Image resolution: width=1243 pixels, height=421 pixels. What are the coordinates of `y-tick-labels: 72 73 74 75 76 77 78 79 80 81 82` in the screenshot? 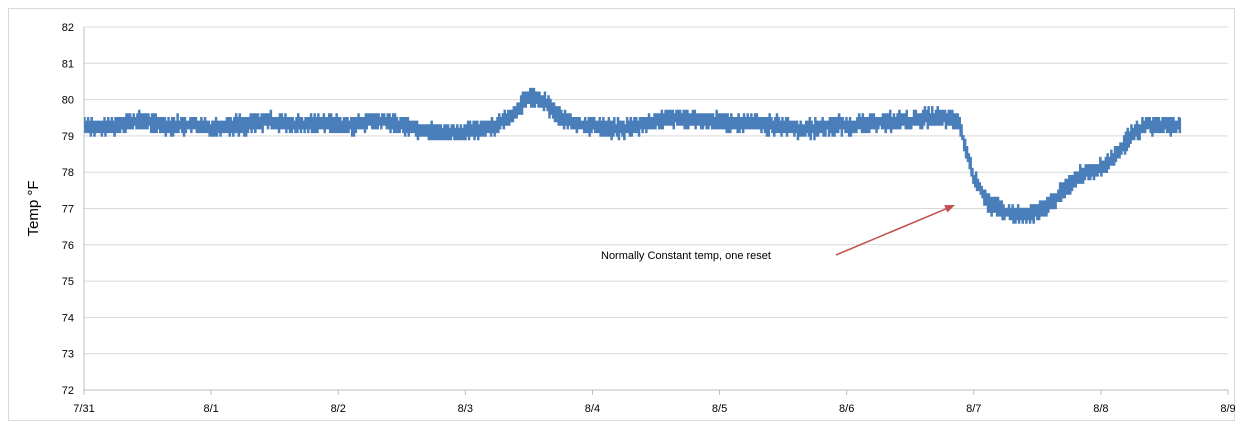 It's located at (68, 209).